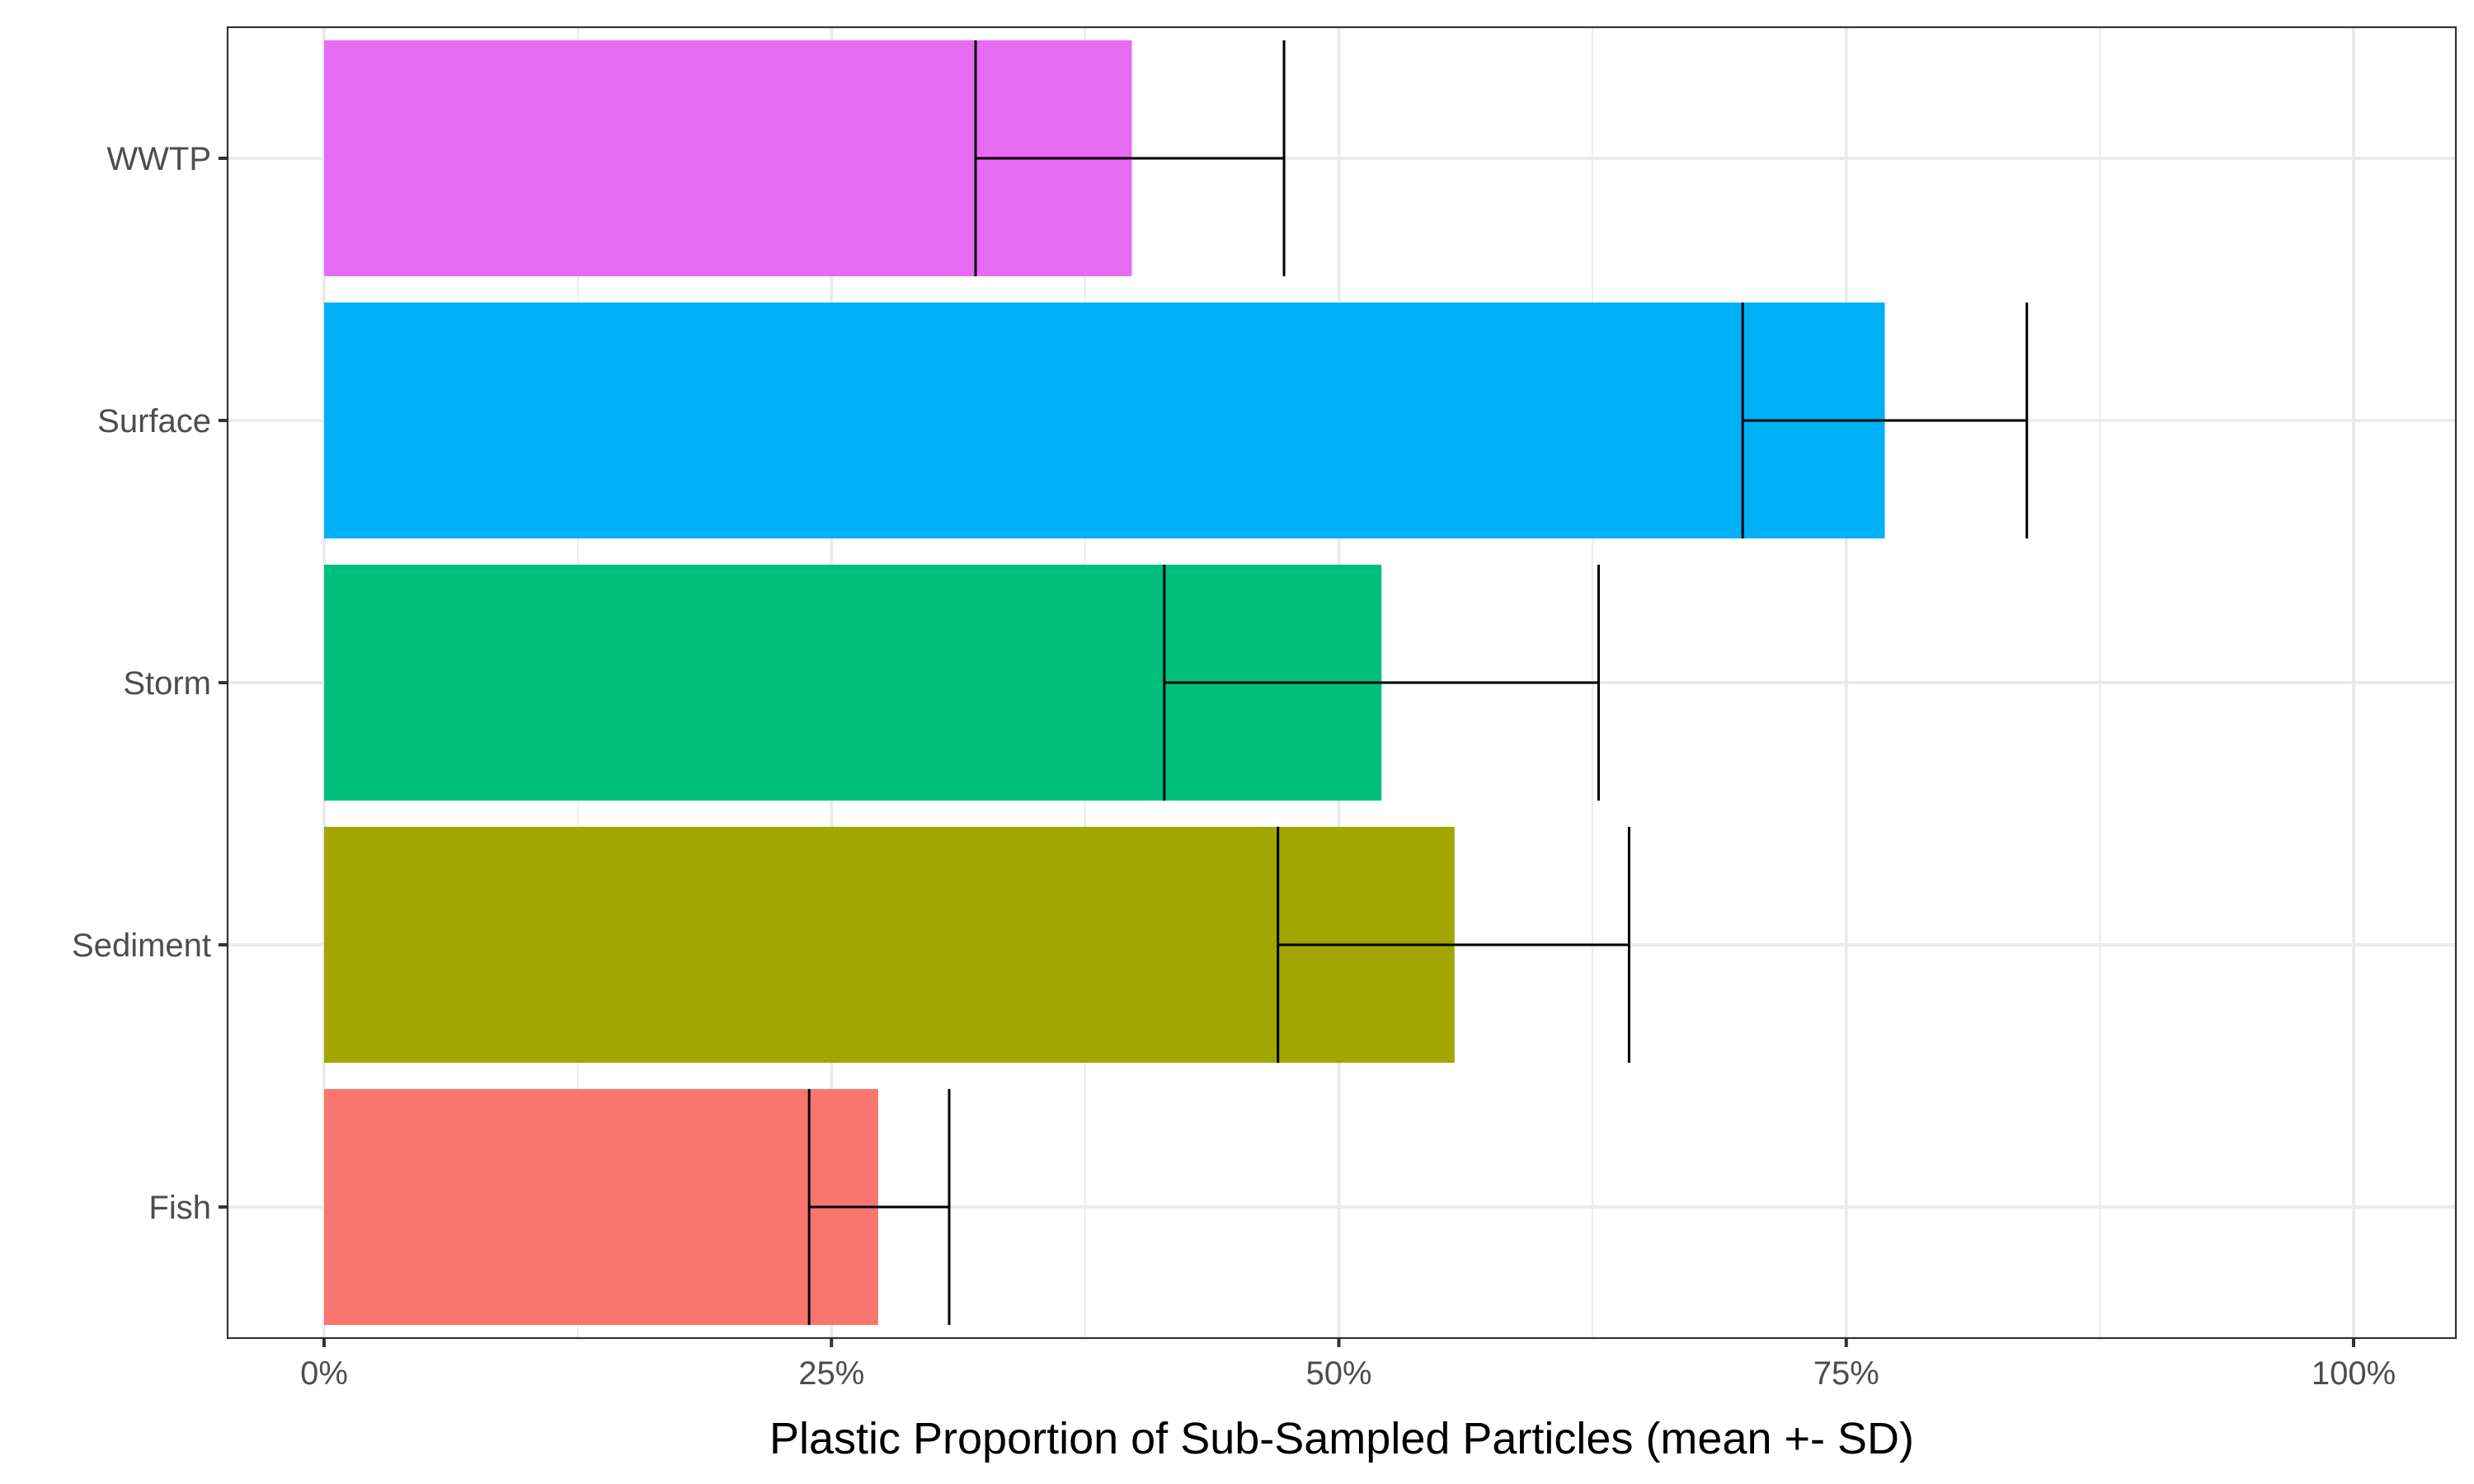 Image resolution: width=2474 pixels, height=1484 pixels. What do you see at coordinates (1453, 945) in the screenshot?
I see `errorbar-sediment` at bounding box center [1453, 945].